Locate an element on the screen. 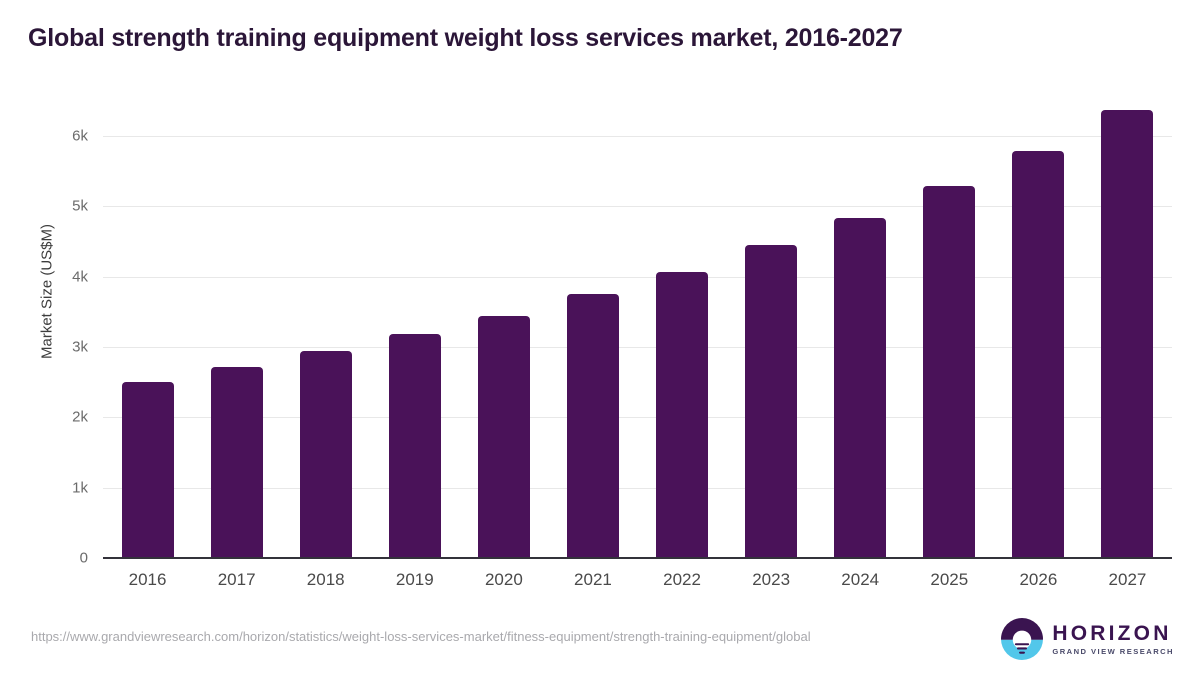  x-axis-tick-label: 2021 is located at coordinates (593, 579).